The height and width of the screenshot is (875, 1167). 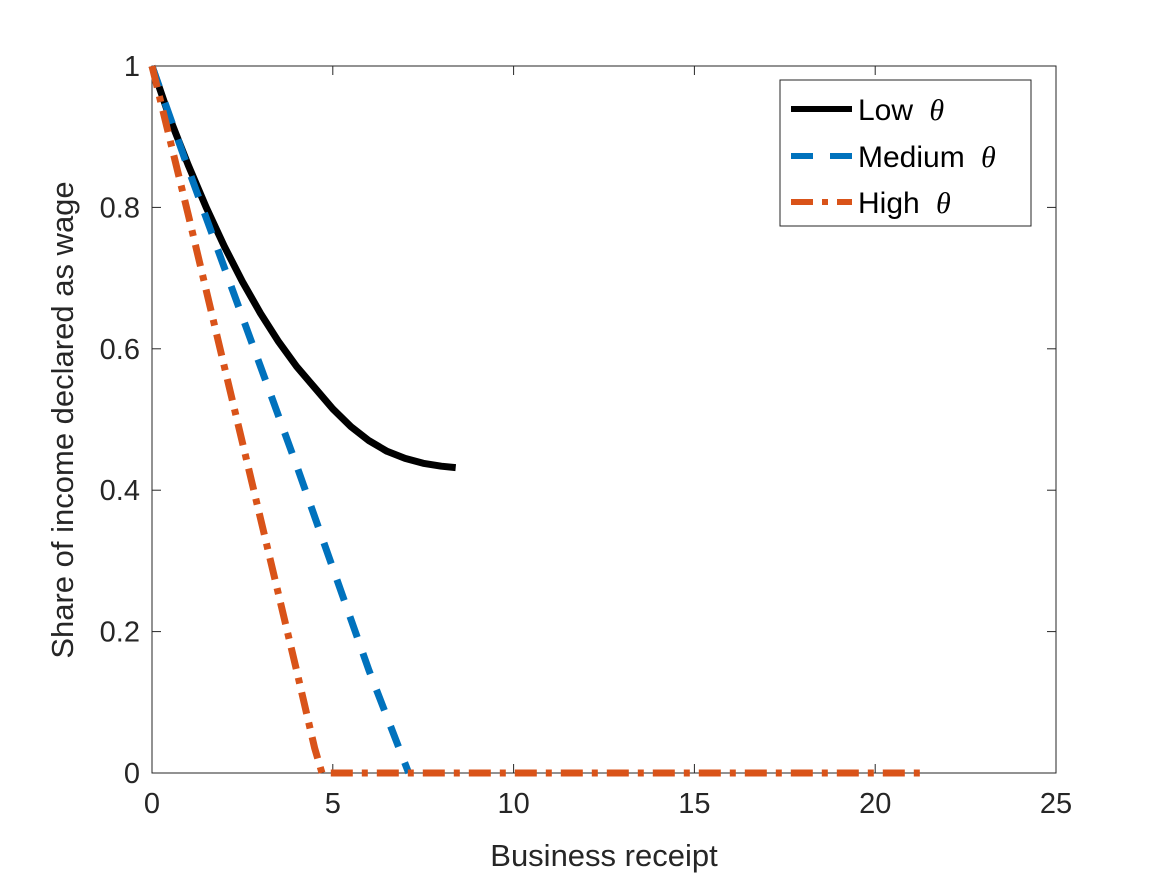 I want to click on legend-label-medium: Medium, so click(x=911, y=157).